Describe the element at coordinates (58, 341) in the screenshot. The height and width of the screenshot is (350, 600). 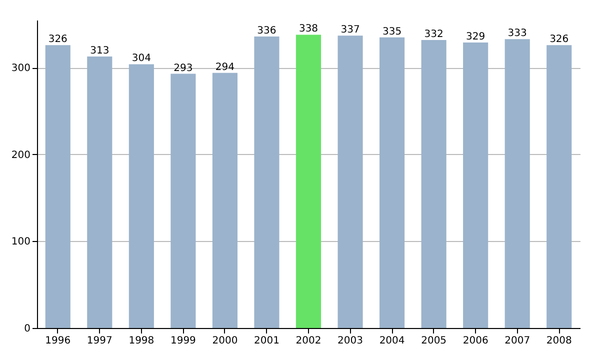
I see `x-tick-label: 1996` at that location.